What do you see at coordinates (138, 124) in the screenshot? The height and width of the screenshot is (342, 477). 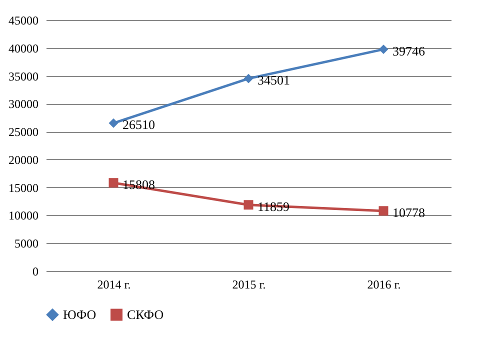 I see `data-label: 26510` at bounding box center [138, 124].